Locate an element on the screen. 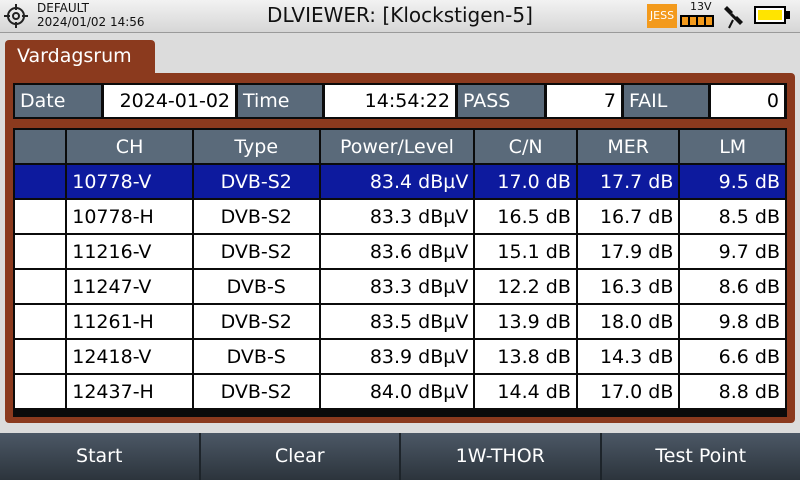  cell-lm: 8.6 dB is located at coordinates (732, 286).